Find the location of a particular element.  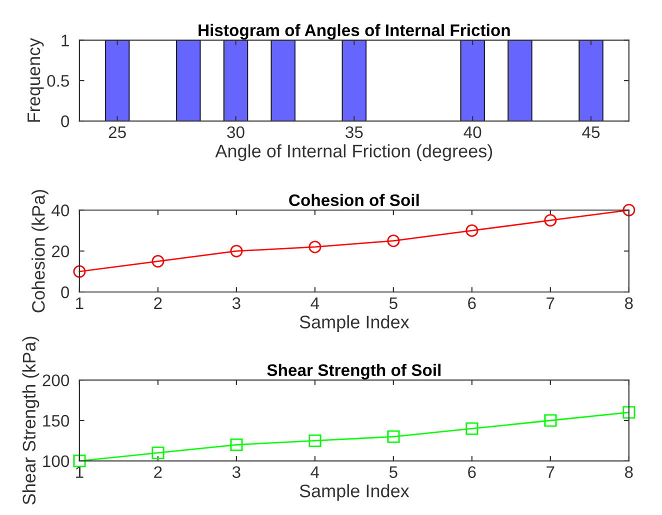

y-tick-label: 100 is located at coordinates (56, 461).